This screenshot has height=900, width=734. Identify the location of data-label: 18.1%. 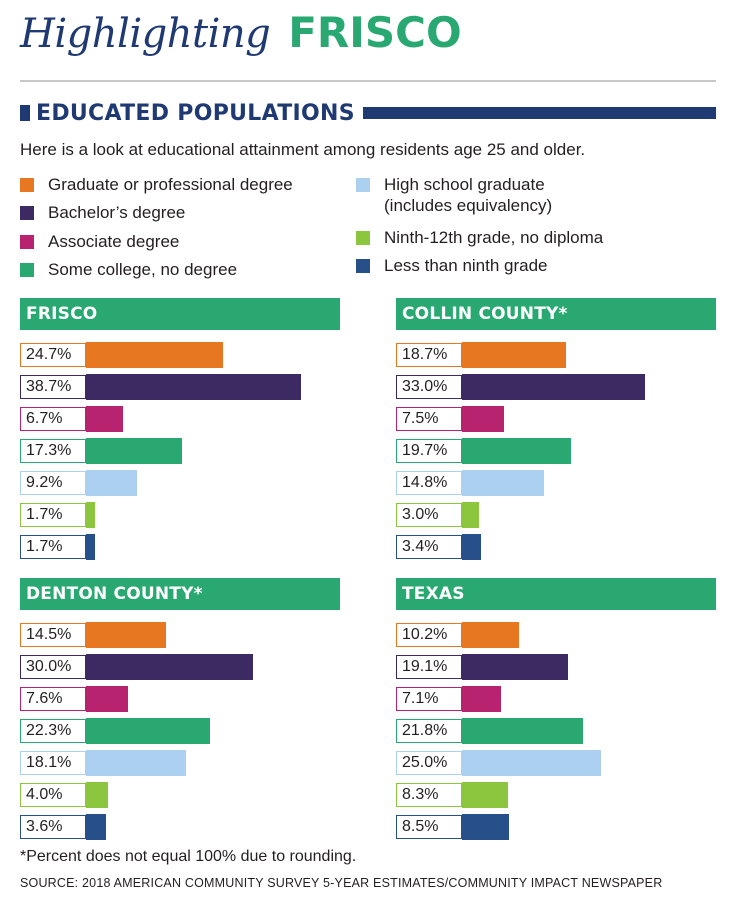
(53, 763).